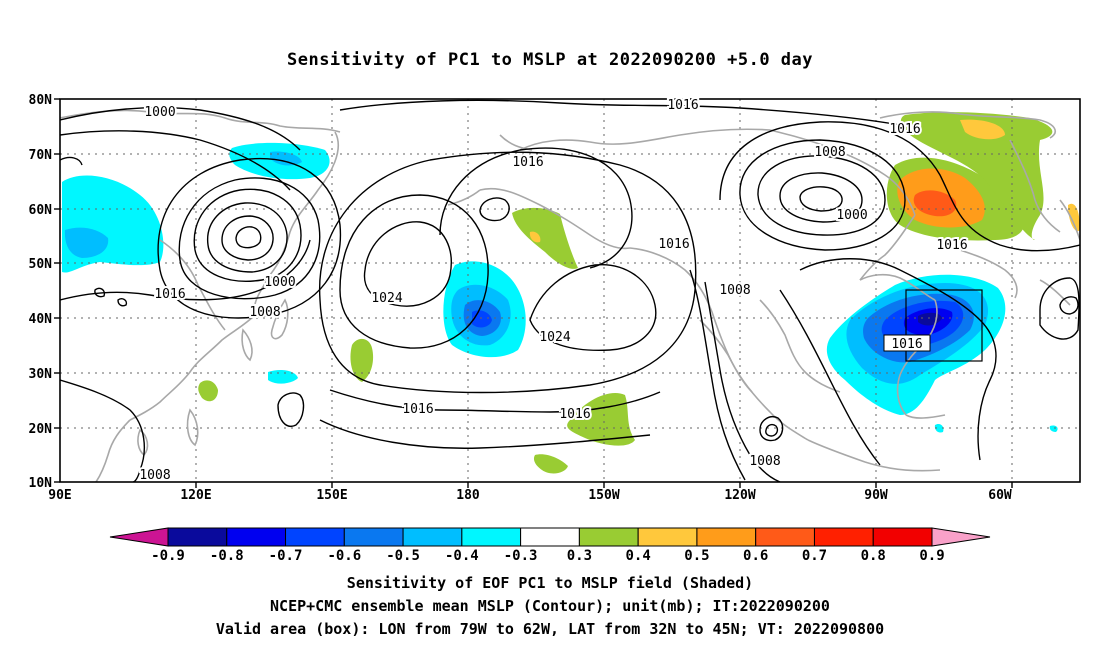  Describe the element at coordinates (41, 483) in the screenshot. I see `lat-label: 10N` at that location.